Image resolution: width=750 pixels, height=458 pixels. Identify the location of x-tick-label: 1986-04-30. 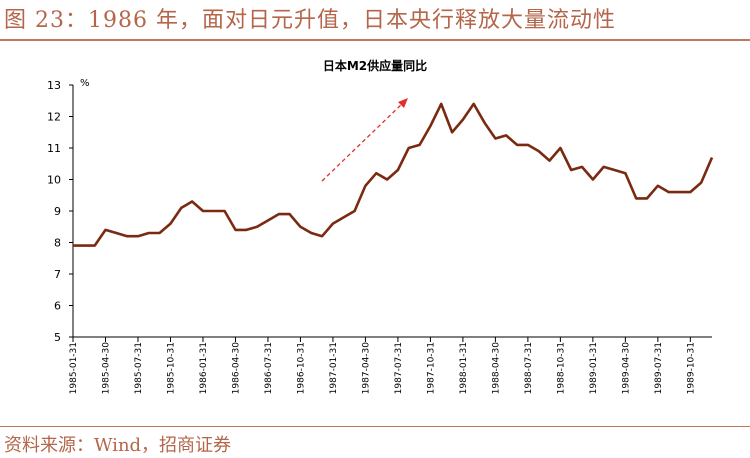
(236, 368).